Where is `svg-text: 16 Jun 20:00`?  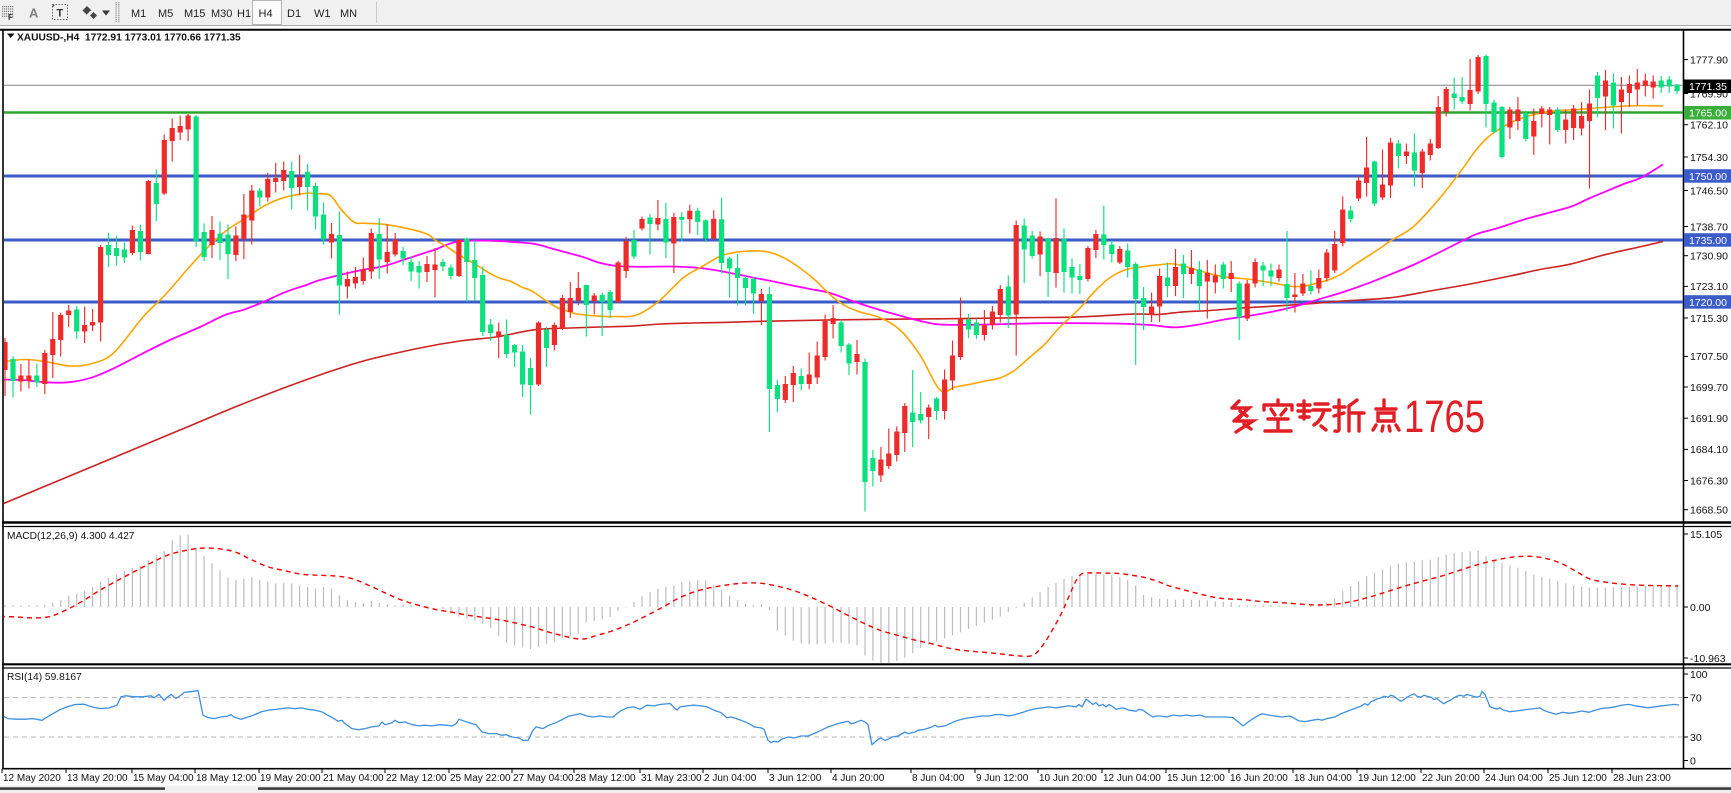
svg-text: 16 Jun 20:00 is located at coordinates (1259, 778).